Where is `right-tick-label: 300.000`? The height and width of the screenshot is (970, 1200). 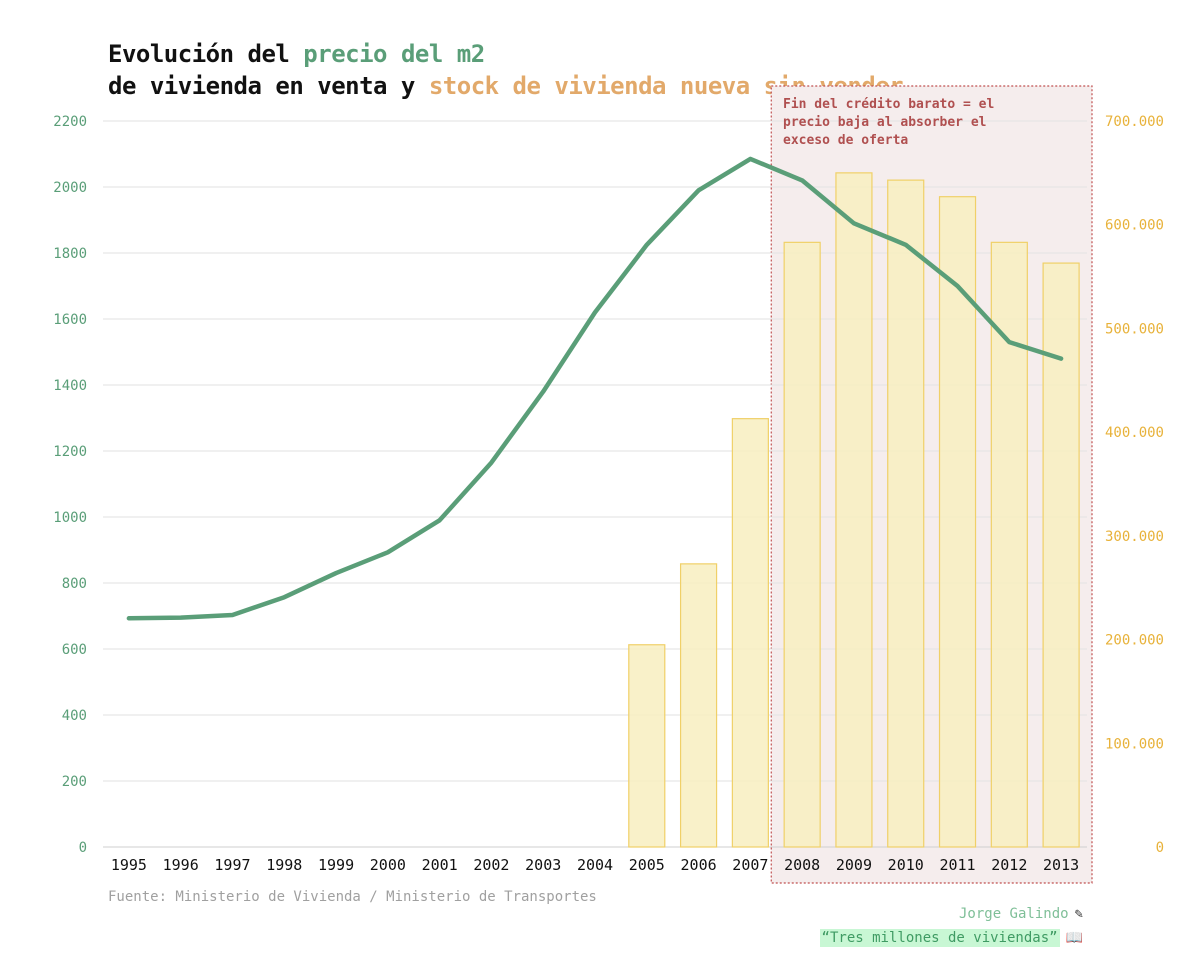 right-tick-label: 300.000 is located at coordinates (1134, 537).